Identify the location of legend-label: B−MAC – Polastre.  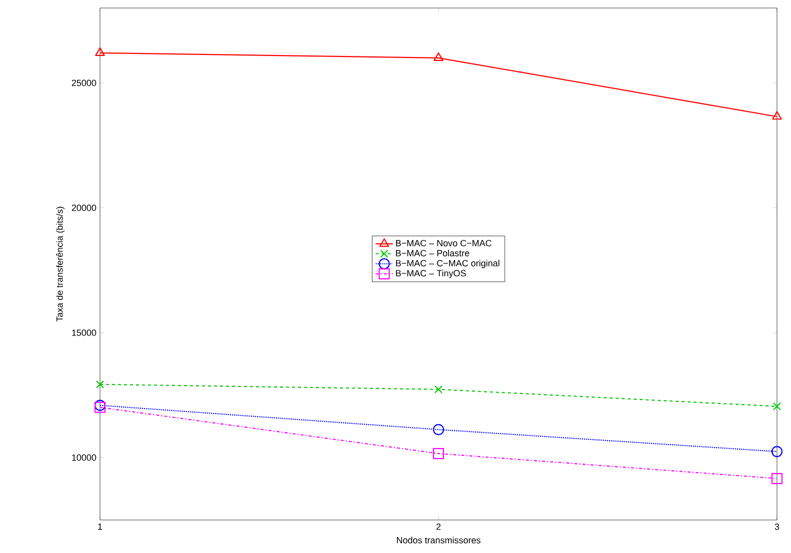
(433, 253).